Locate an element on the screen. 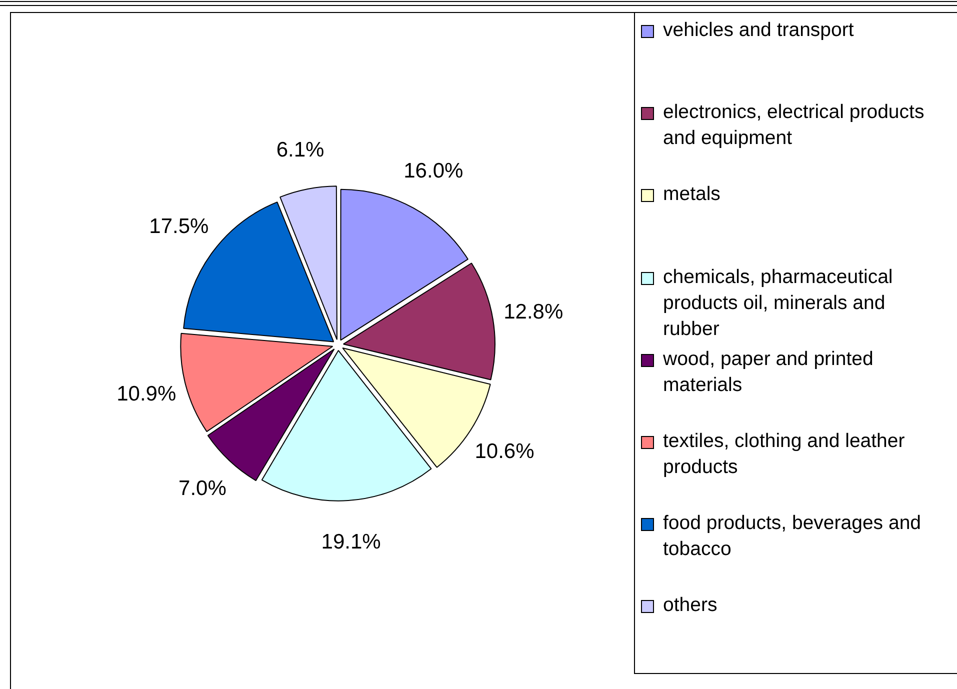 Image resolution: width=957 pixels, height=689 pixels. legend-label: metals is located at coordinates (692, 195).